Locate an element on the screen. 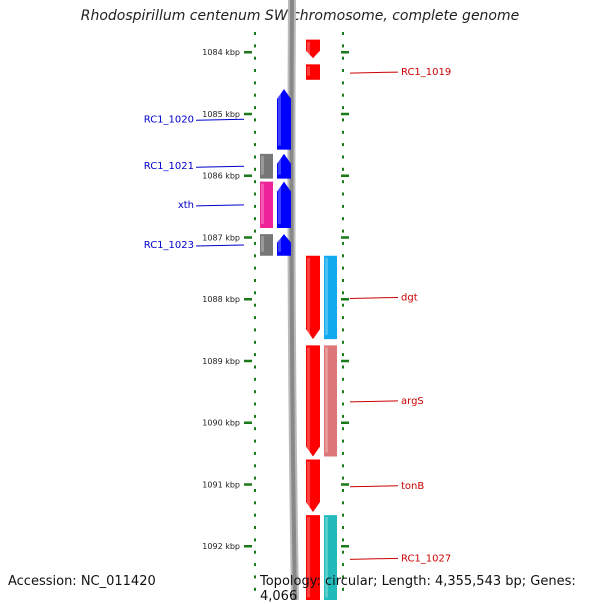 The width and height of the screenshot is (600, 604). kbp-label: 1089 kbp is located at coordinates (221, 361).